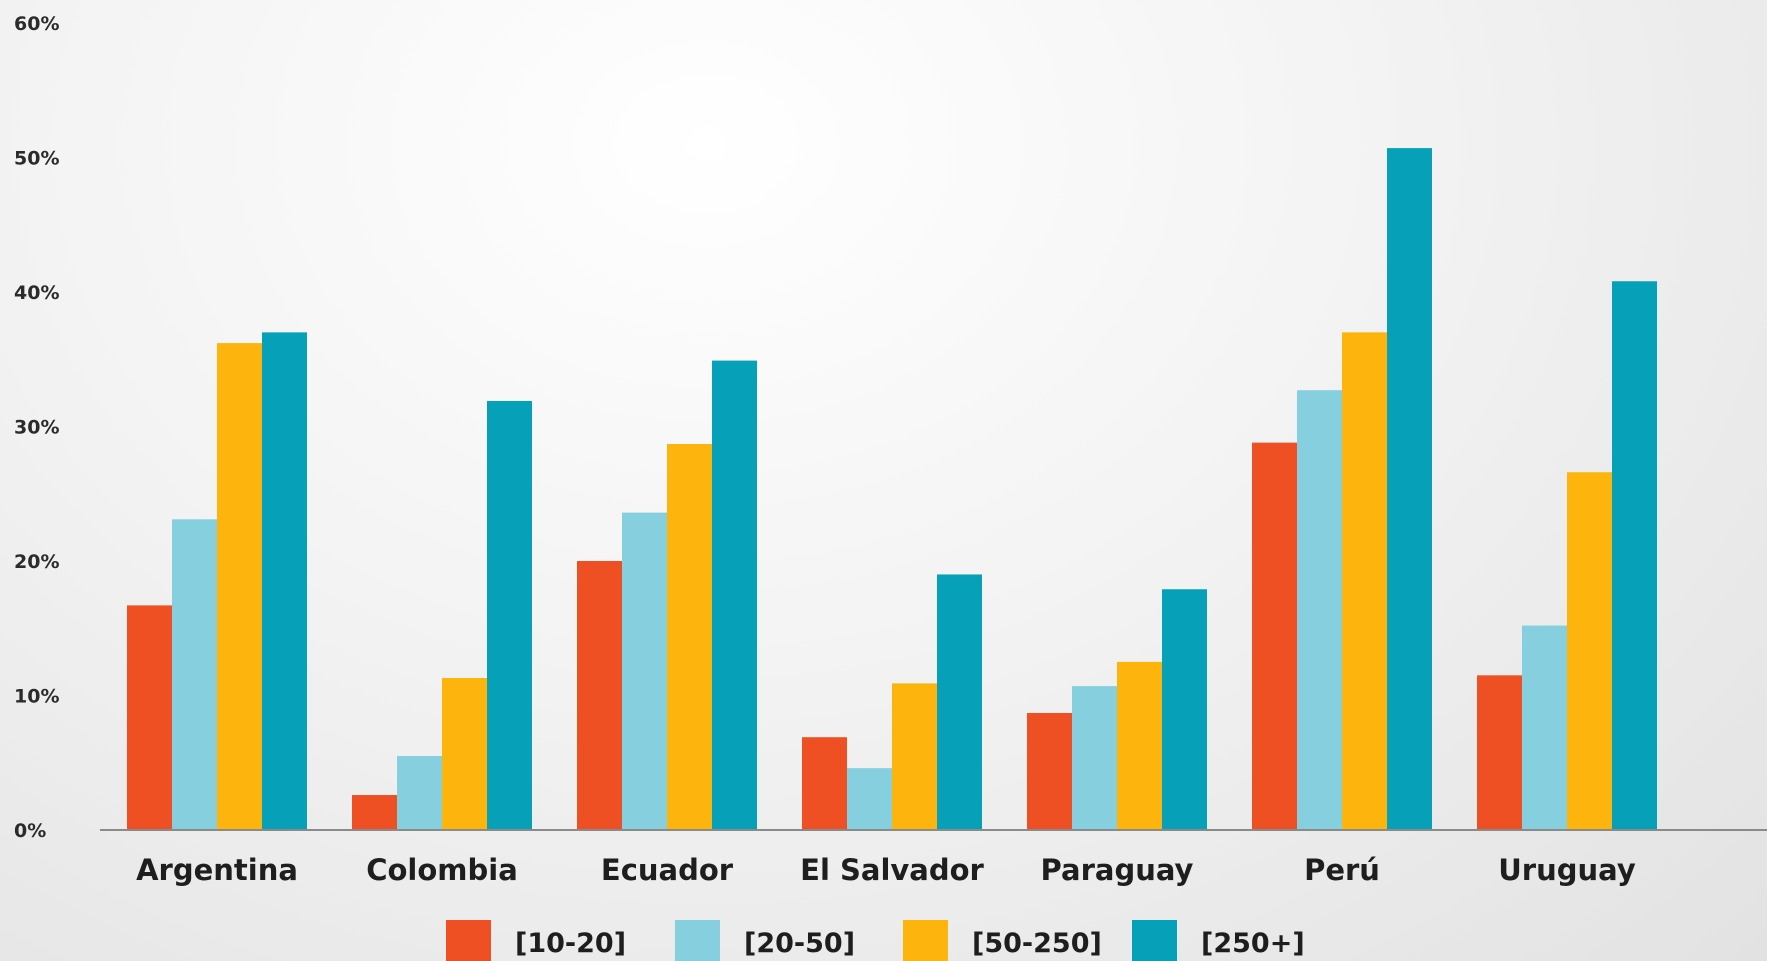 The height and width of the screenshot is (961, 1767). Describe the element at coordinates (1274, 636) in the screenshot. I see `bar-per--0` at that location.